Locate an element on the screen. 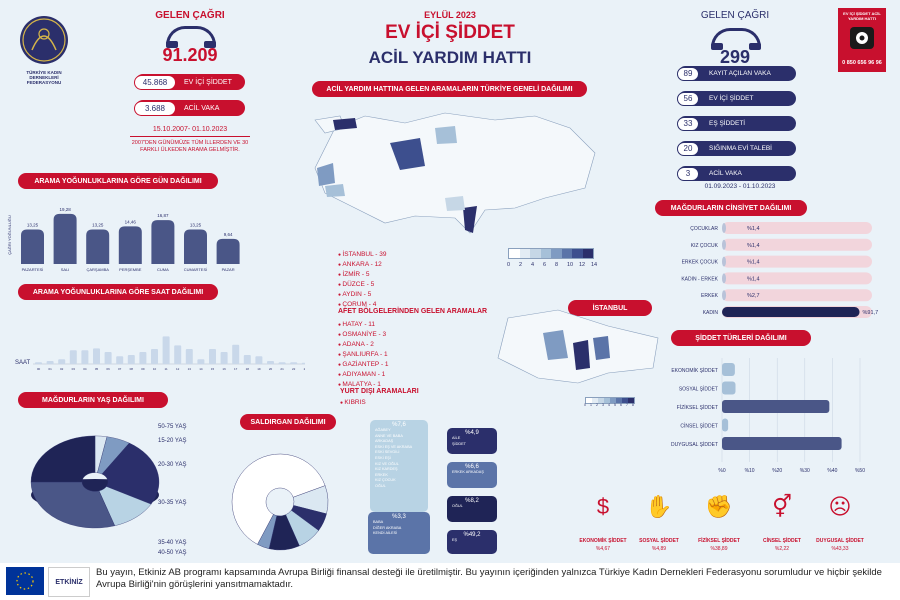  right-stat: 89 KAYIT AÇILAN VAKA is located at coordinates (736, 73).